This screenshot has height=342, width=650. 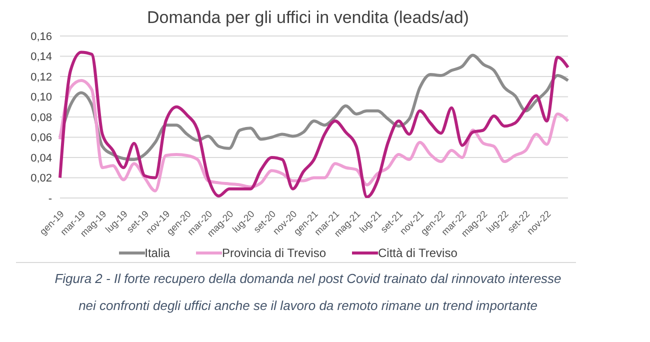 What do you see at coordinates (308, 305) in the screenshot?
I see `text: nei confronti degli uffici anche se il lavoro da remoto rimane un trend importante` at bounding box center [308, 305].